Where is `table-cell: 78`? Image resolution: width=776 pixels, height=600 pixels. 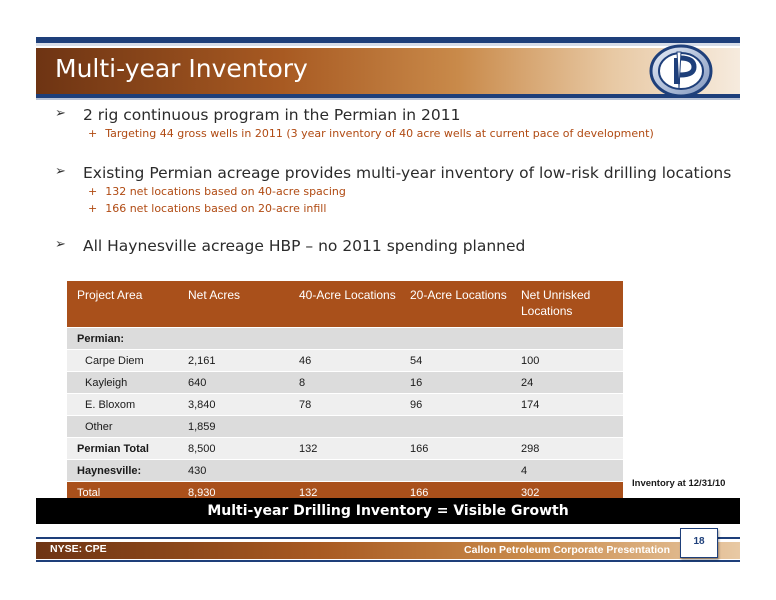
table-cell: 78 is located at coordinates (344, 404).